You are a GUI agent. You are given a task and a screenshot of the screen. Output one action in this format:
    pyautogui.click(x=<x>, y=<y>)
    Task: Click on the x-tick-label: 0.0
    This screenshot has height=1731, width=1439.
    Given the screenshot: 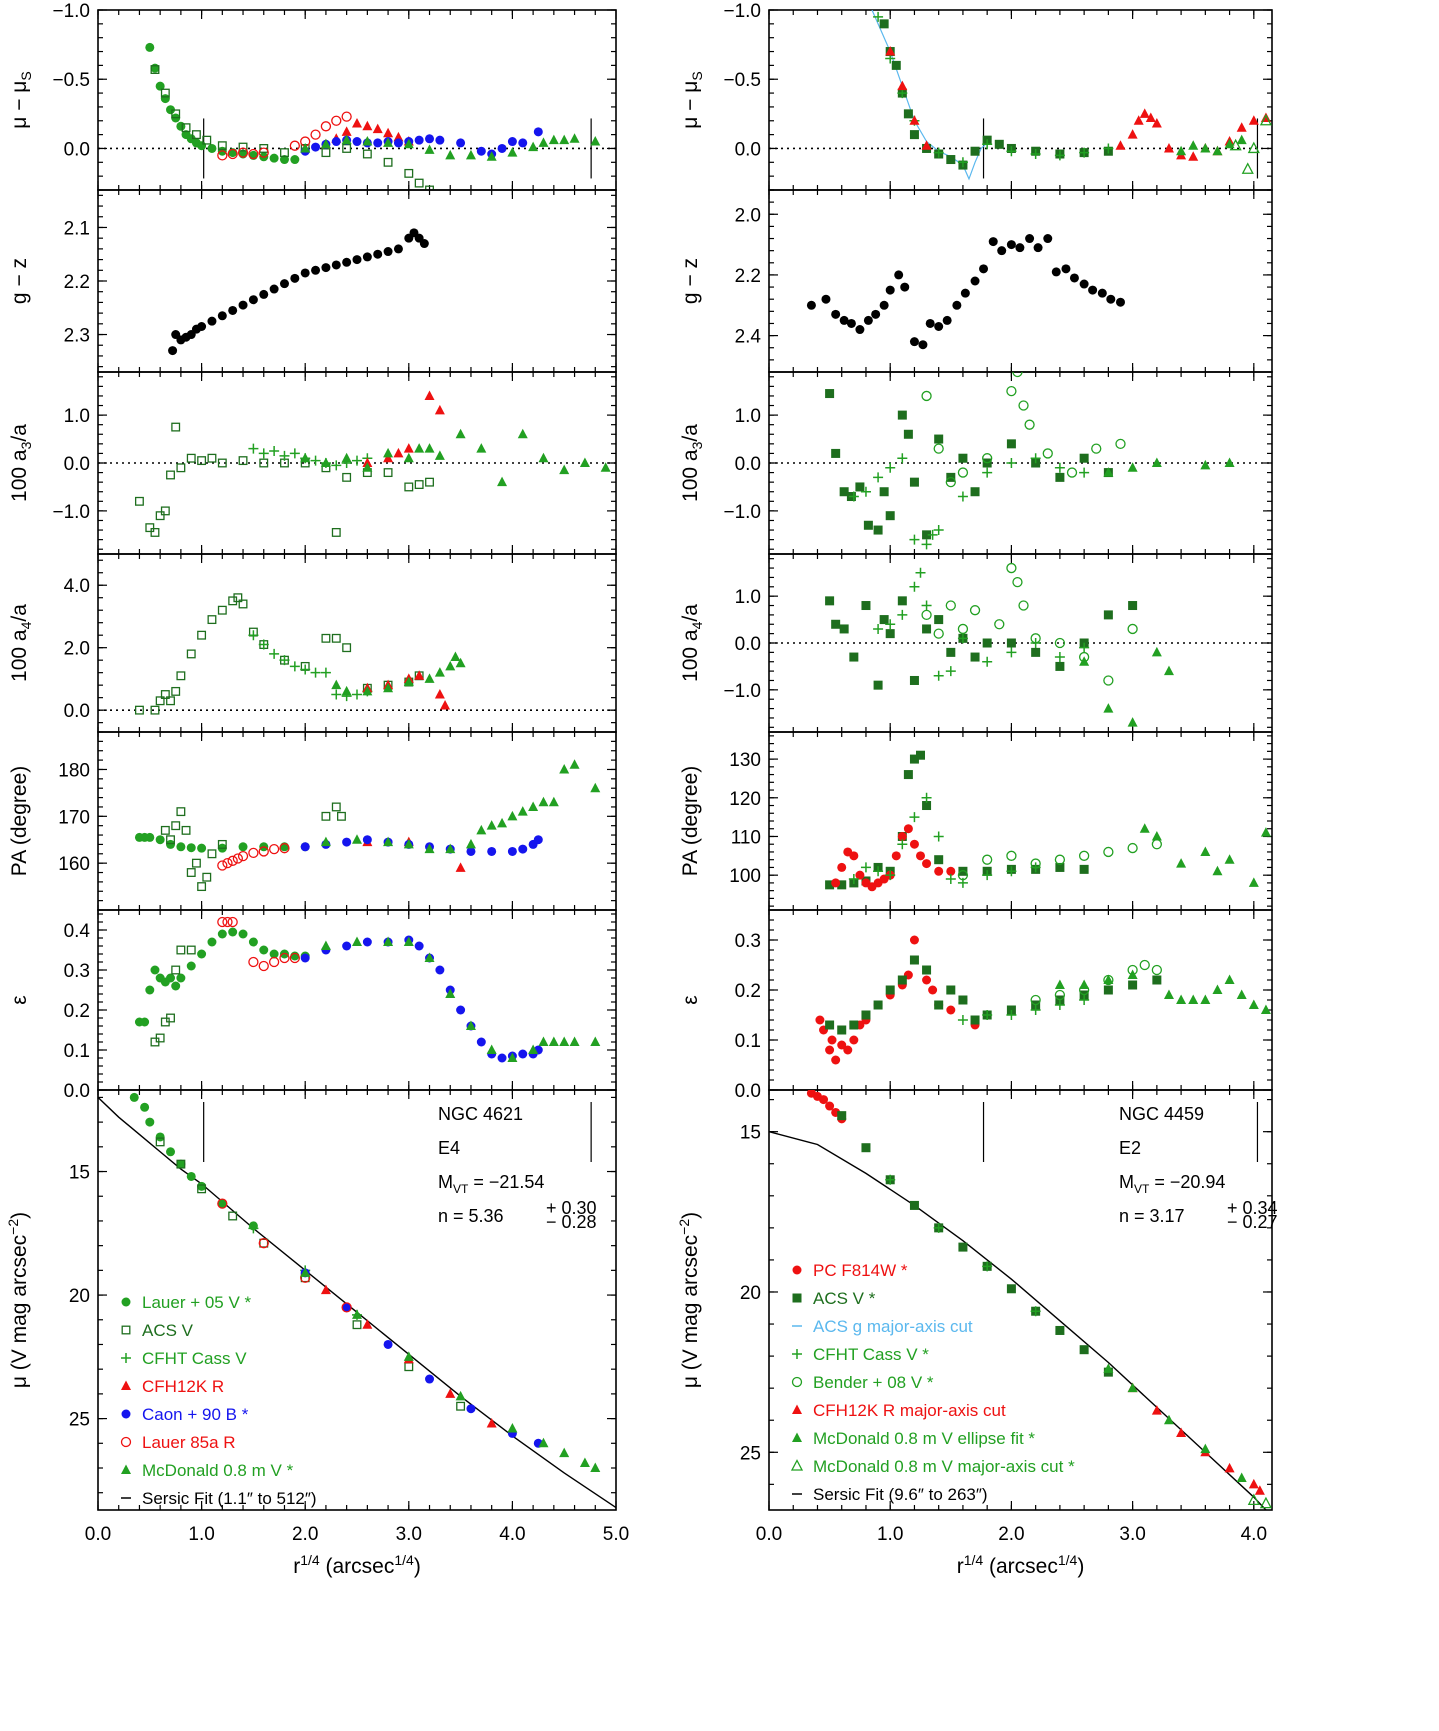 What is the action you would take?
    pyautogui.click(x=769, y=1534)
    